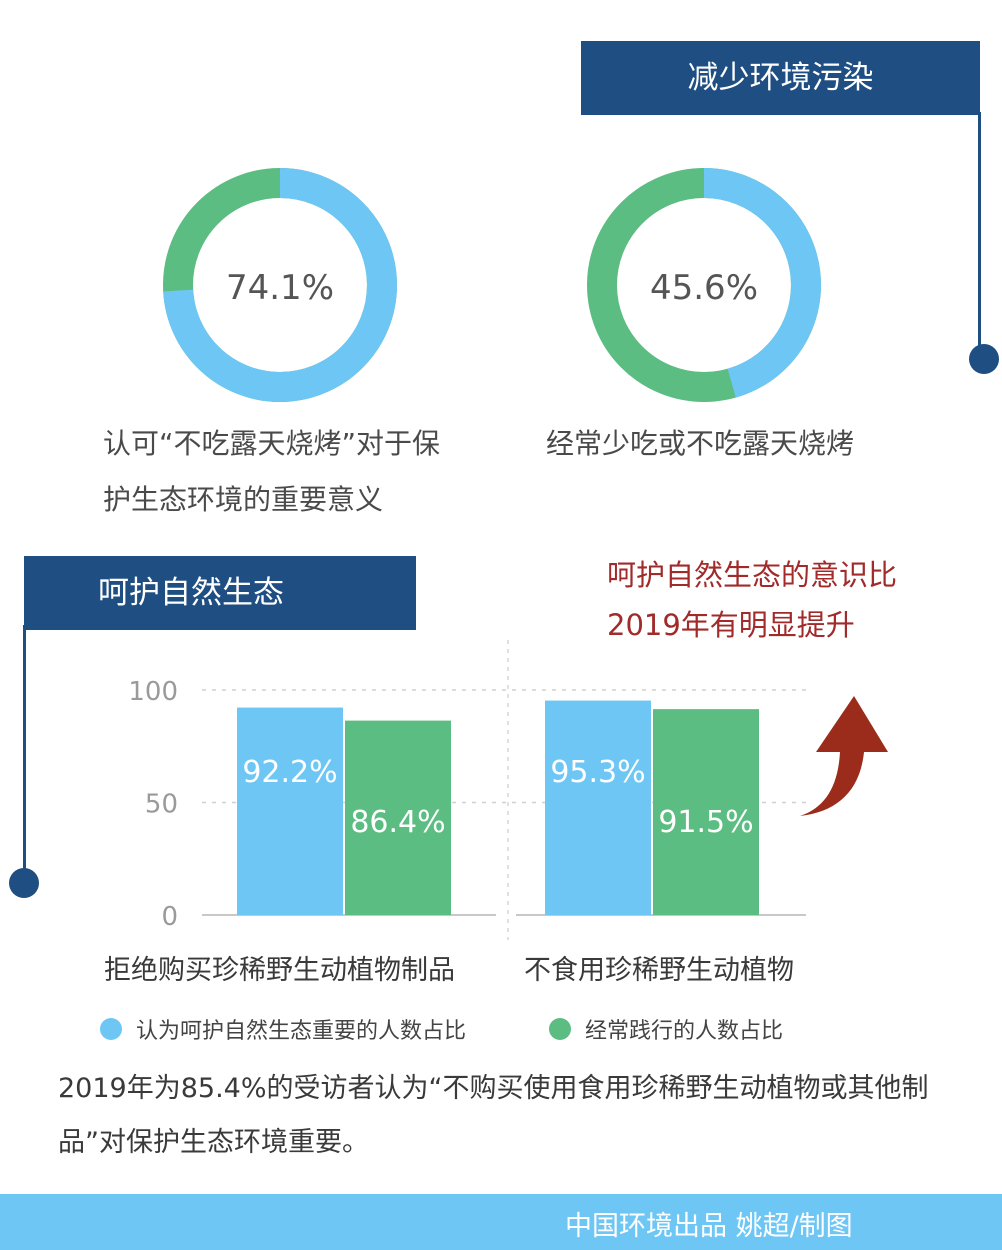 The height and width of the screenshot is (1250, 1002). What do you see at coordinates (700, 443) in the screenshot?
I see `donut-2-caption-line-1: 经常少吃或不吃露天烧烤` at bounding box center [700, 443].